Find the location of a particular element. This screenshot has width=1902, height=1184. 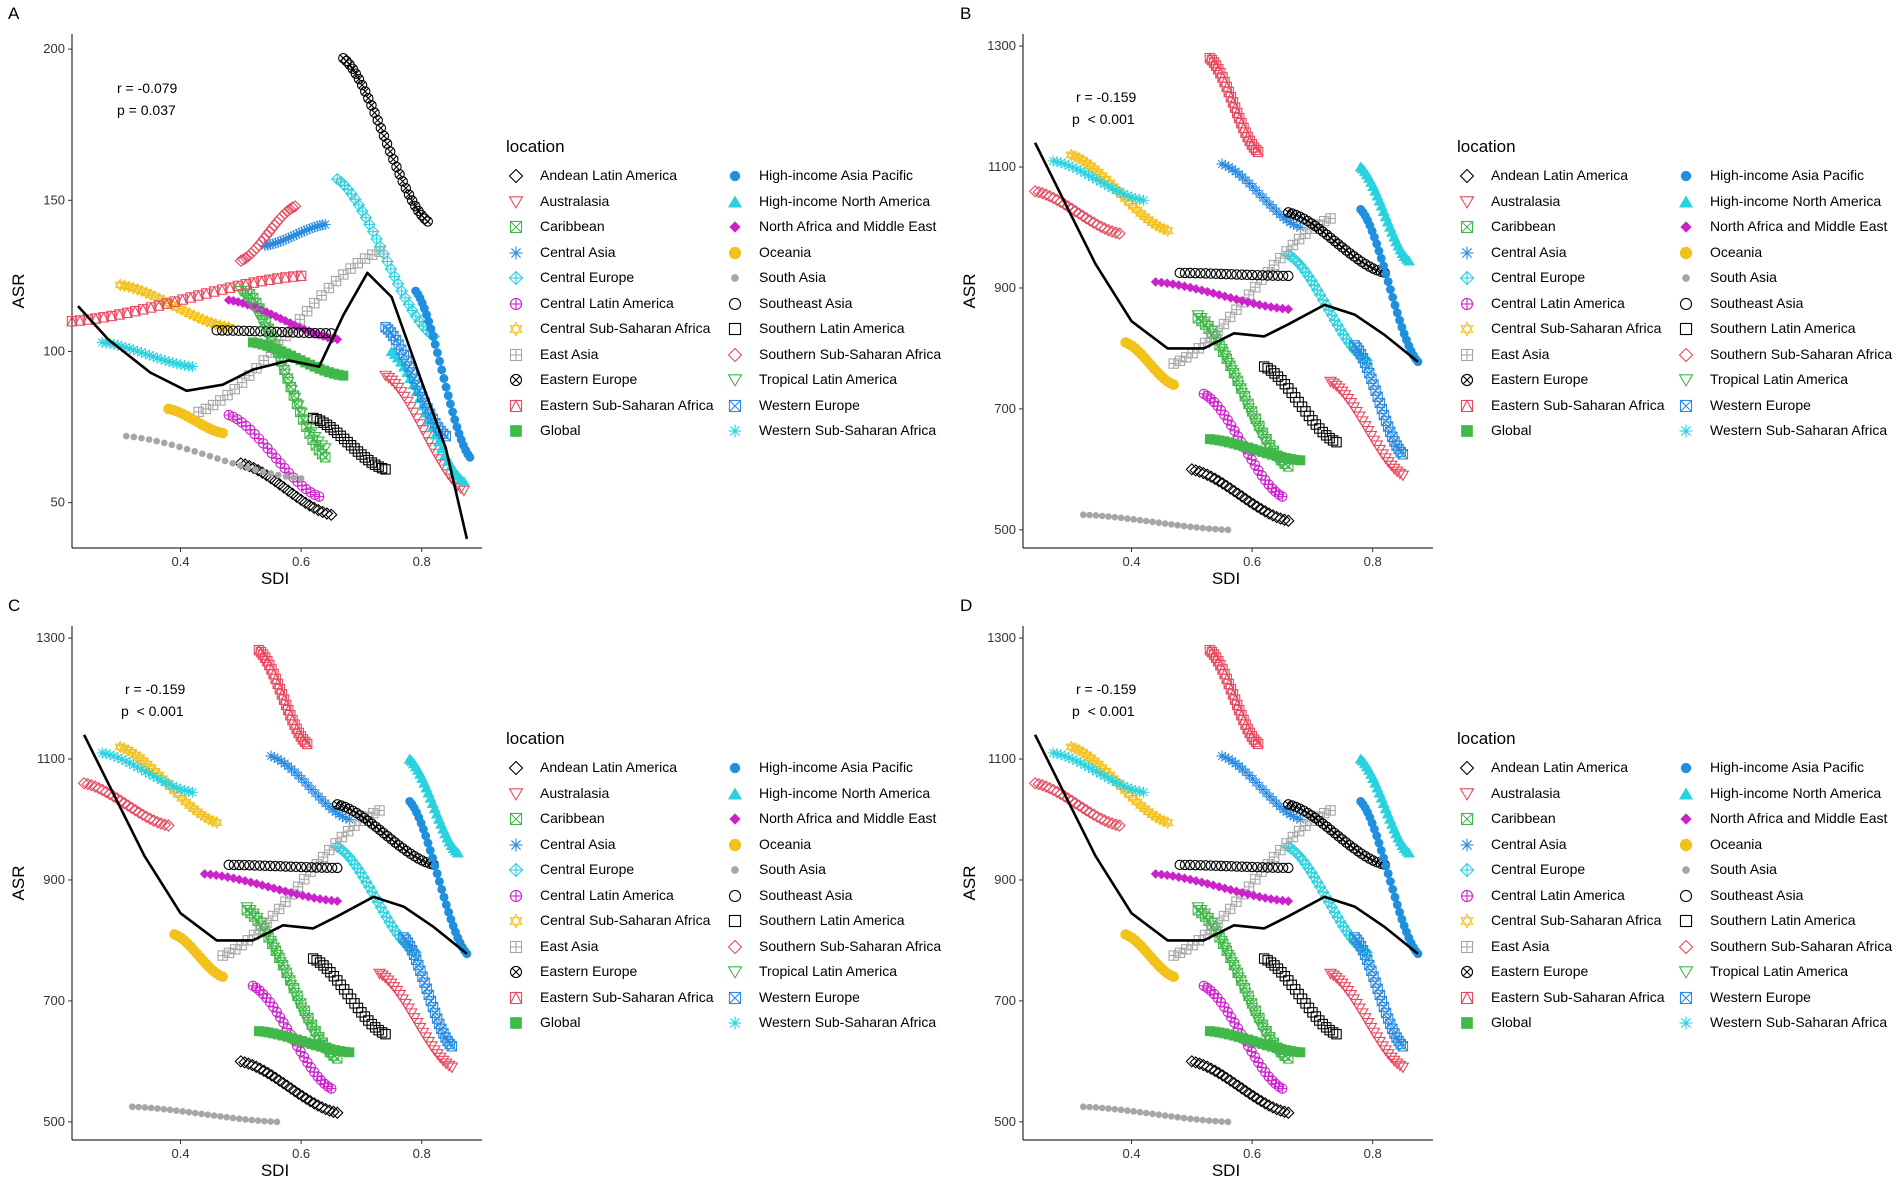

legend-item-oceania: Oceania is located at coordinates (1719, 252).